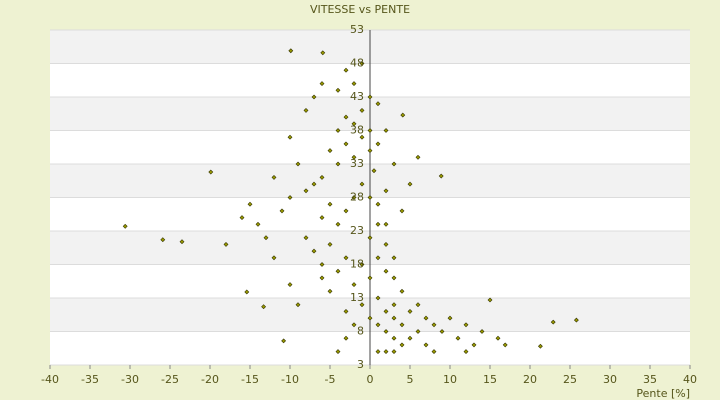 The width and height of the screenshot is (720, 400). I want to click on chart-title: VITESSE vs PENTE, so click(360, 9).